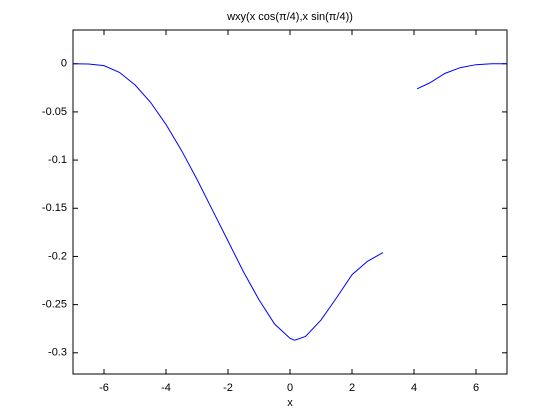 The height and width of the screenshot is (420, 560). I want to click on x-tick-label: -4, so click(166, 388).